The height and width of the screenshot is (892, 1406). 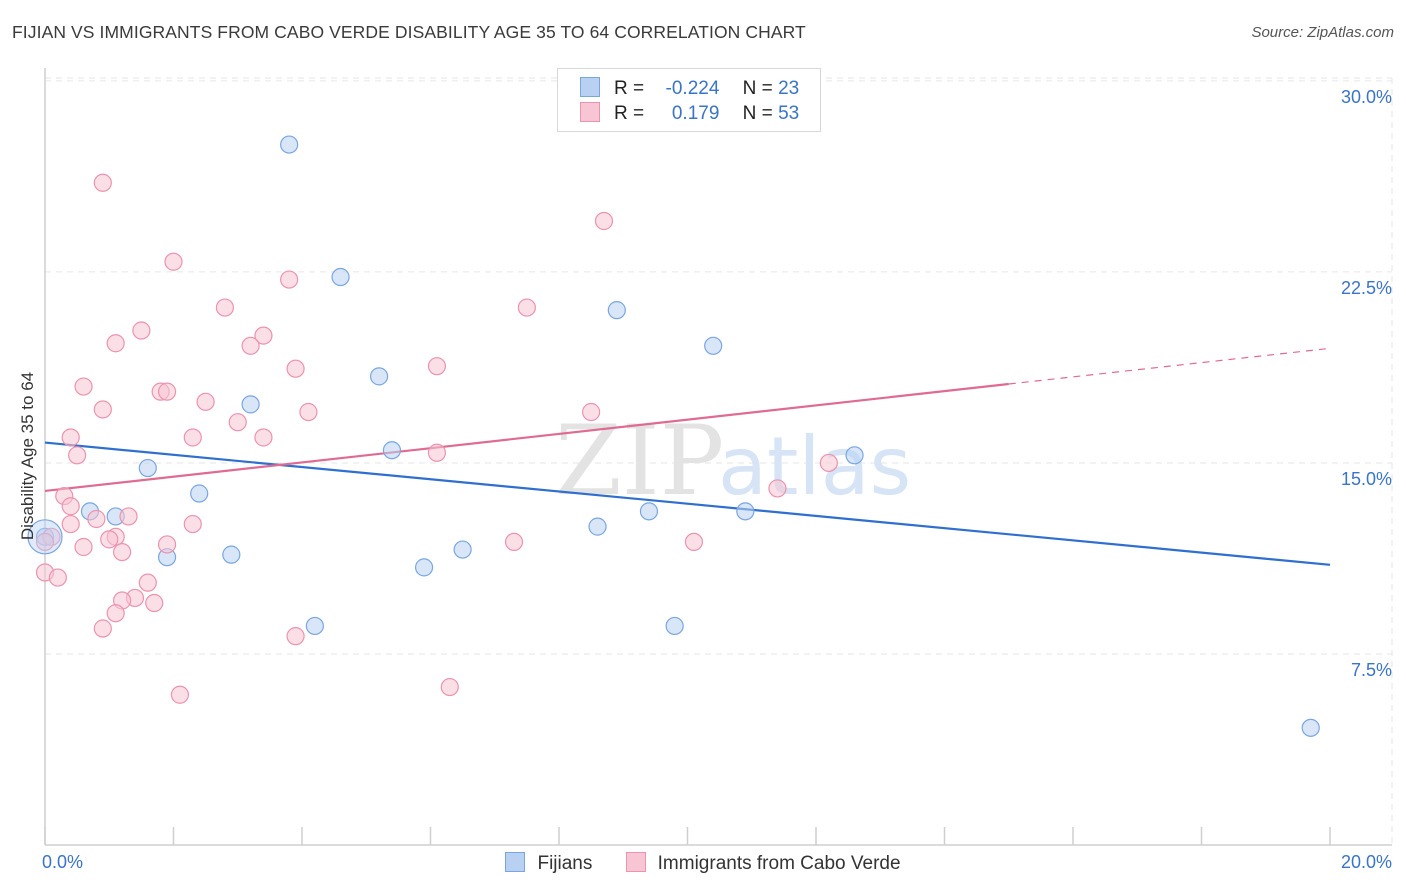 What do you see at coordinates (590, 87) in the screenshot?
I see `legend-swatch-fijians` at bounding box center [590, 87].